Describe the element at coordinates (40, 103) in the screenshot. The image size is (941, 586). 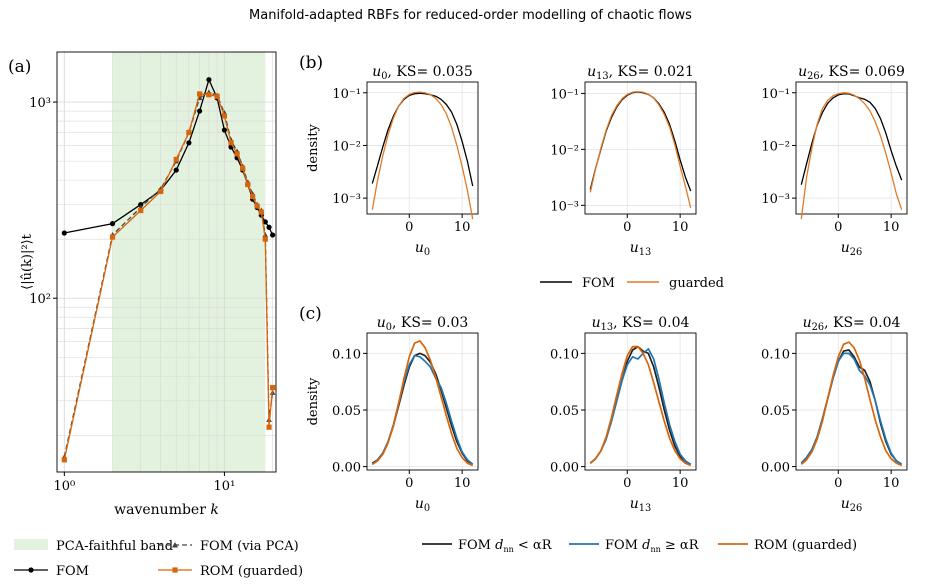
I see `y-tick-label: 10³` at that location.